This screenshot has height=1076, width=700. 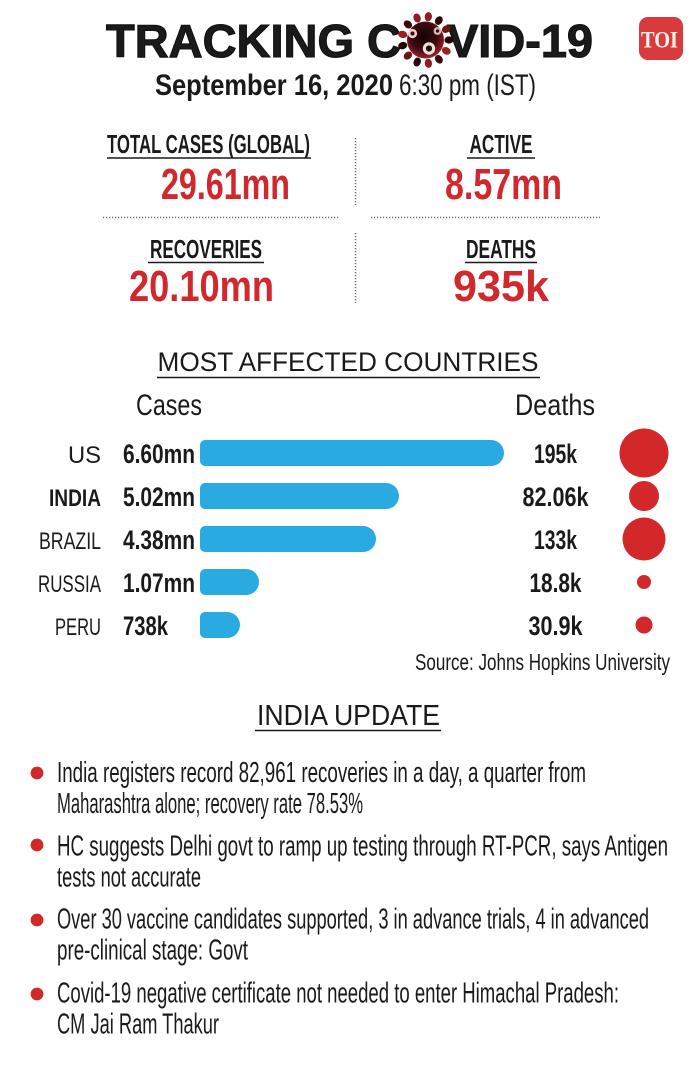 What do you see at coordinates (555, 540) in the screenshot?
I see `svg-text: 133k` at bounding box center [555, 540].